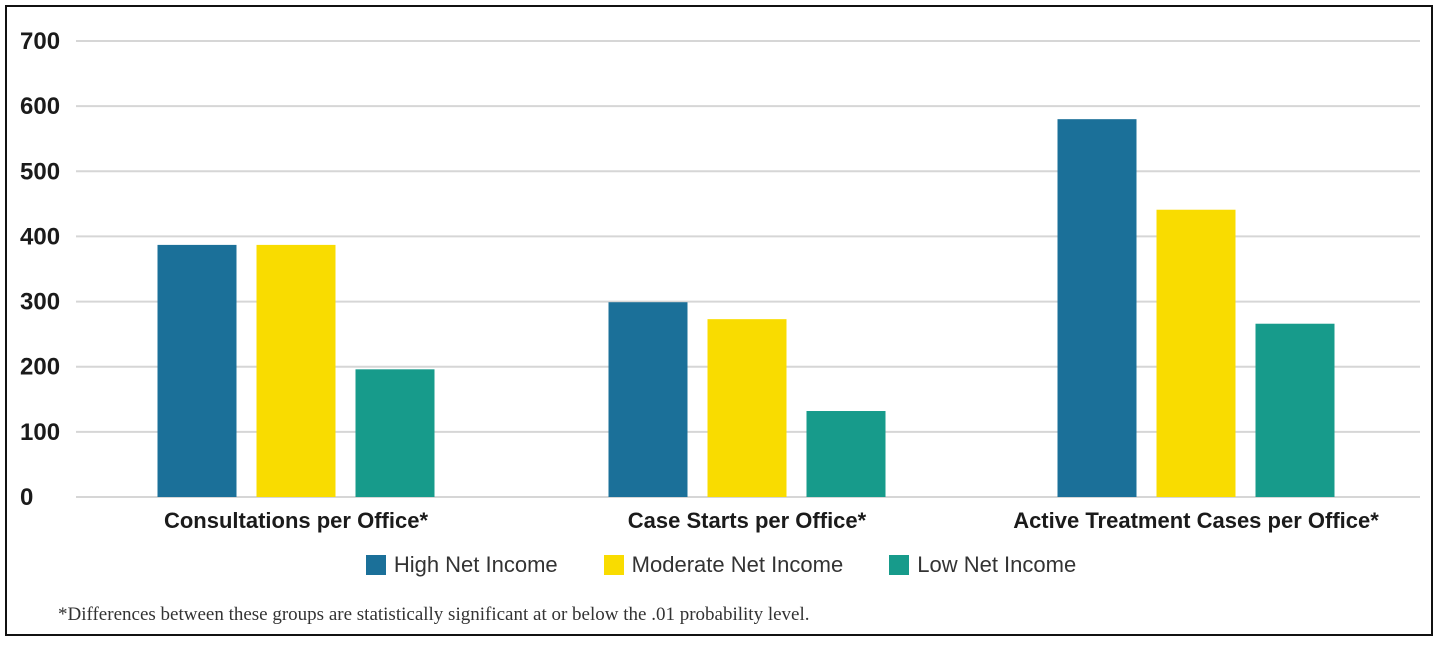 The width and height of the screenshot is (1442, 647). What do you see at coordinates (40, 432) in the screenshot?
I see `y-tick-label: 100` at bounding box center [40, 432].